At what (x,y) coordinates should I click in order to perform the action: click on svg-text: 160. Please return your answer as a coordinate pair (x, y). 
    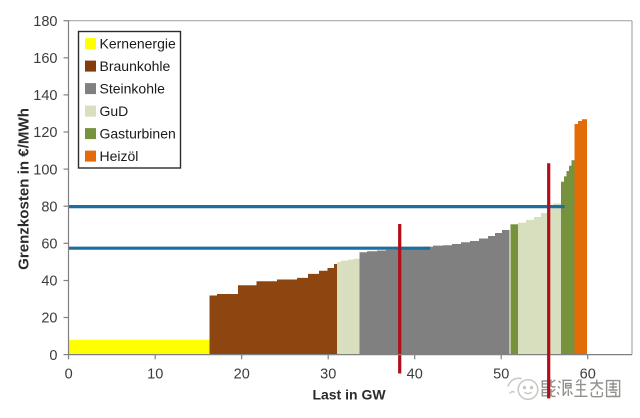
    Looking at the image, I should click on (45, 59).